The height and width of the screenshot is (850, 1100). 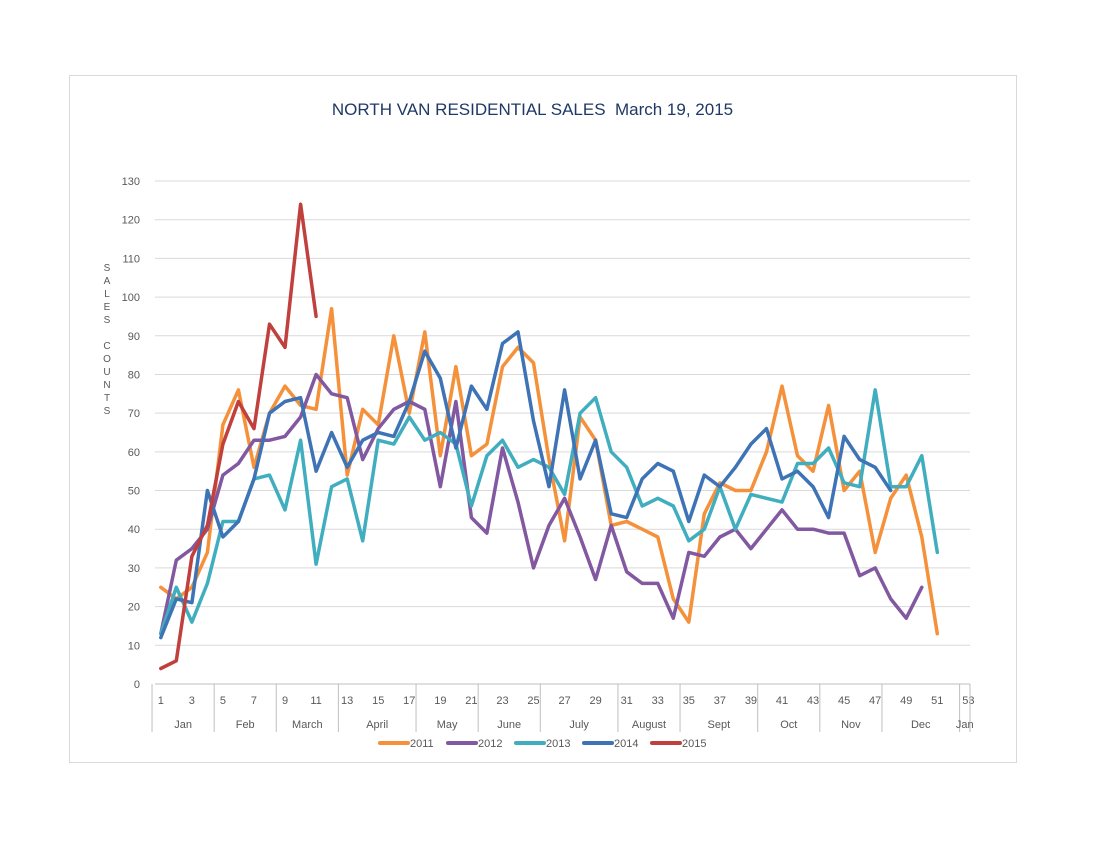 What do you see at coordinates (107, 307) in the screenshot?
I see `y-axis-label-letter: E` at bounding box center [107, 307].